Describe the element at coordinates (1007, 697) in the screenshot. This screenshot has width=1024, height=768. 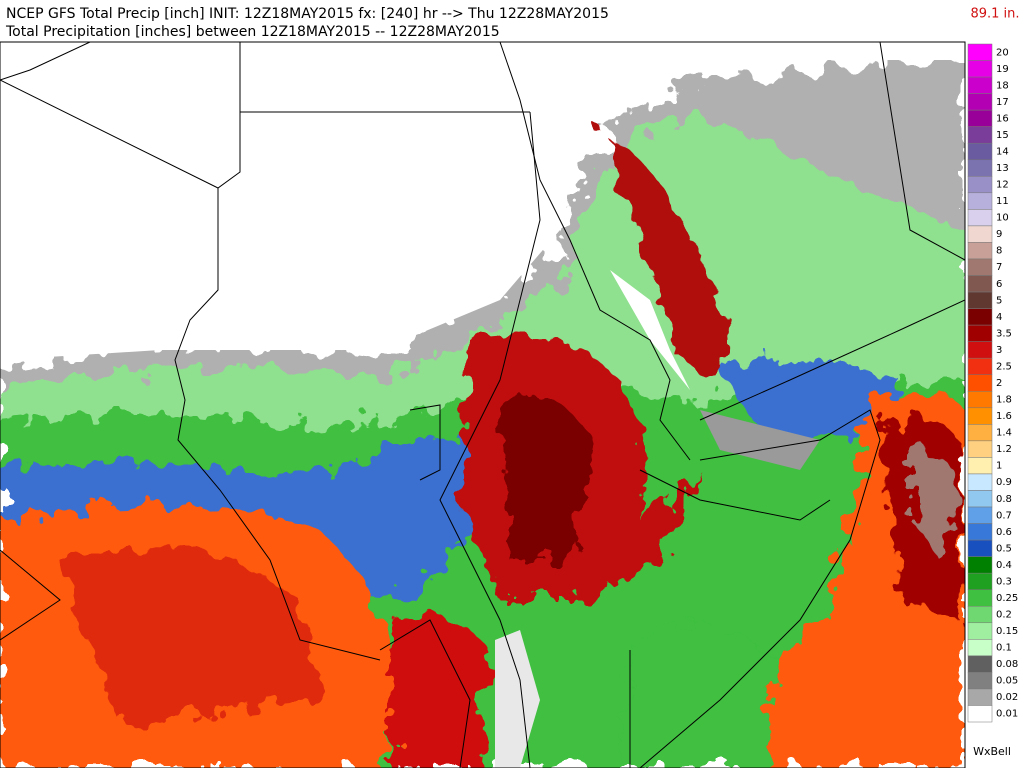
I see `legend-label: 0.02` at that location.